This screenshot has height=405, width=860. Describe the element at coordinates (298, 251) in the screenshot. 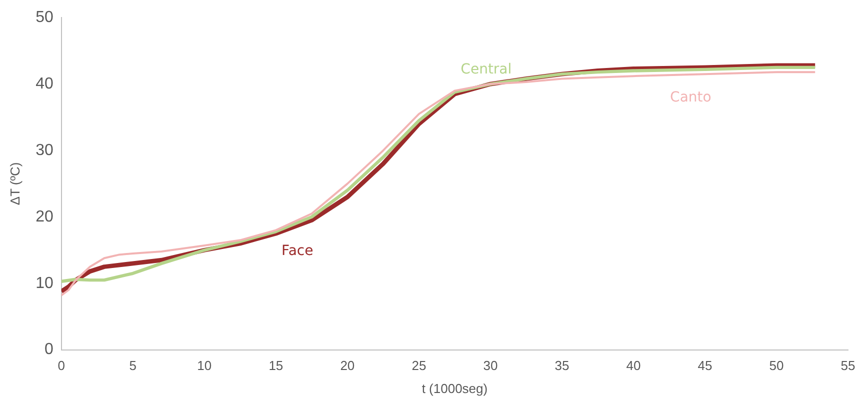

I see `series-label: Face` at that location.